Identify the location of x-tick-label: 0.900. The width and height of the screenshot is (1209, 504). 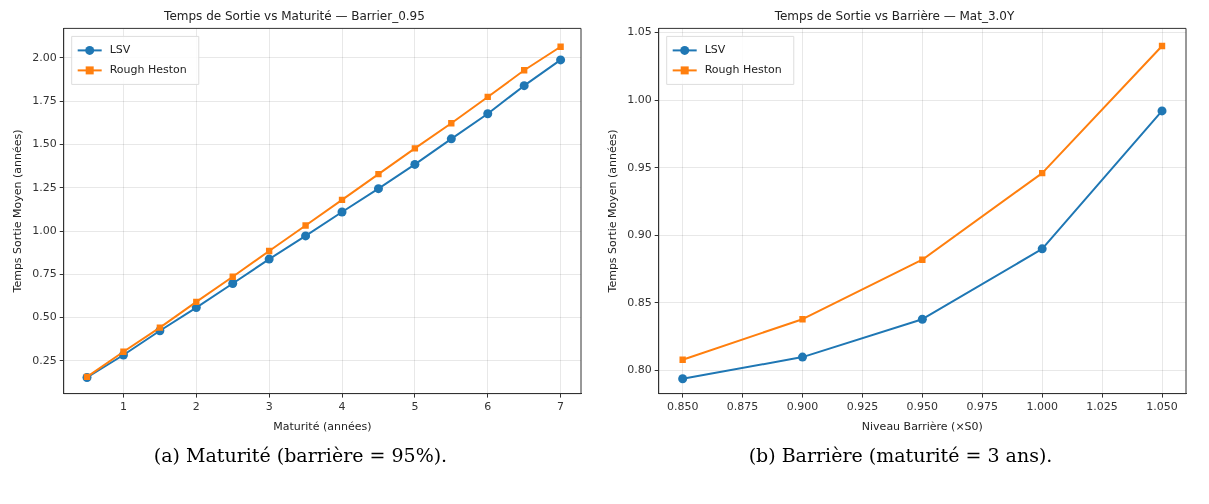
(802, 407).